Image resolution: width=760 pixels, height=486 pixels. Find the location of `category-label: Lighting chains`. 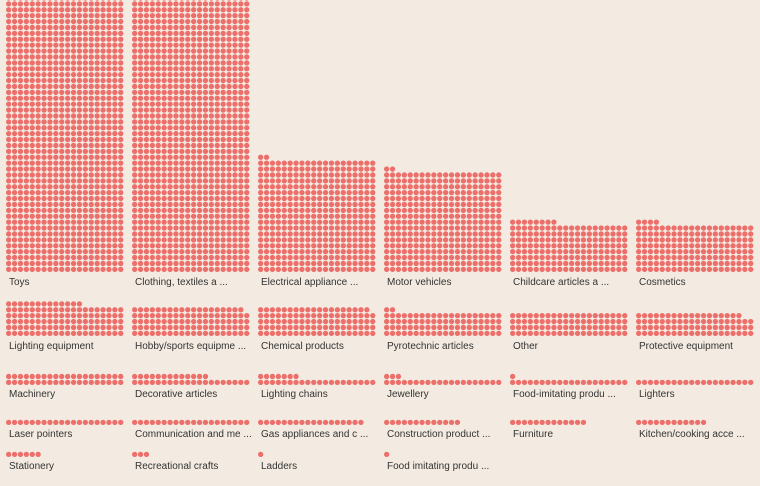

category-label: Lighting chains is located at coordinates (294, 394).